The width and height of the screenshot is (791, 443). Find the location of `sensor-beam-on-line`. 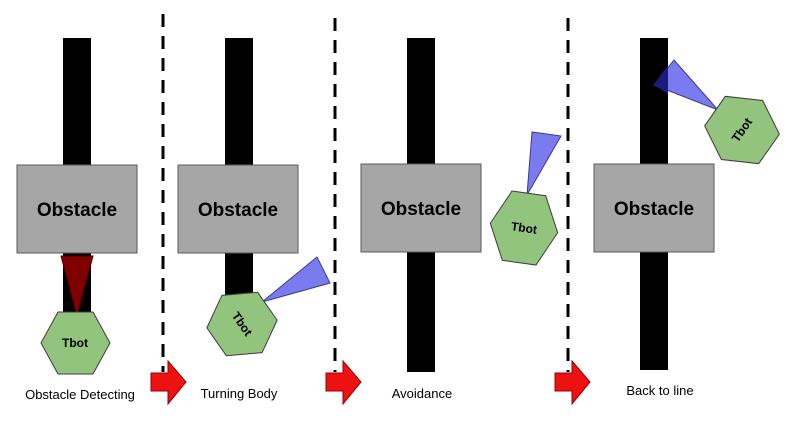

sensor-beam-on-line is located at coordinates (661, 81).